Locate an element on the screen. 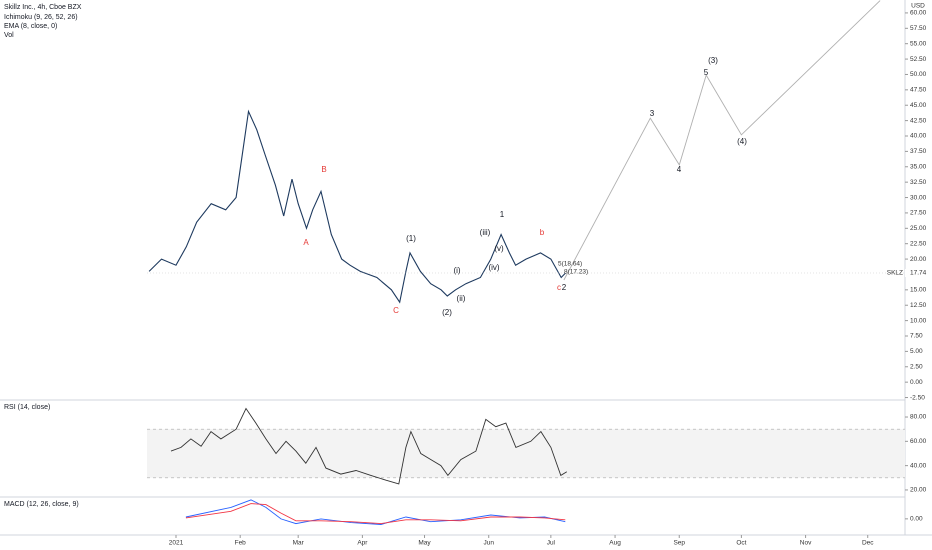 Image resolution: width=932 pixels, height=550 pixels. chart-title: Skillz Inc., 4h, Cboe BZX is located at coordinates (43, 7).